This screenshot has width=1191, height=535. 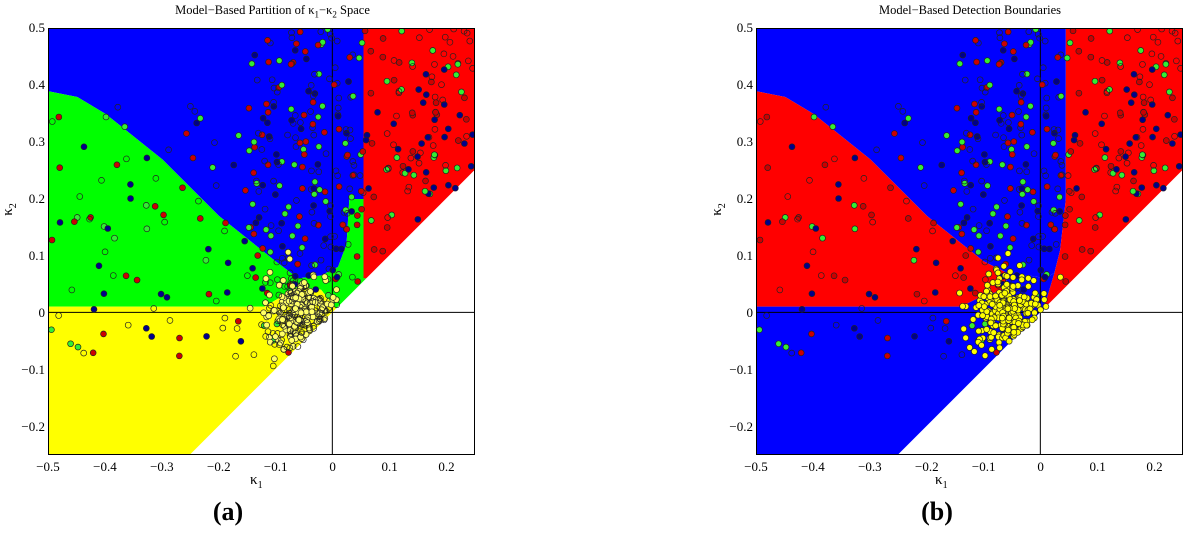 I want to click on x-tick-label: −0.4, so click(x=105, y=466).